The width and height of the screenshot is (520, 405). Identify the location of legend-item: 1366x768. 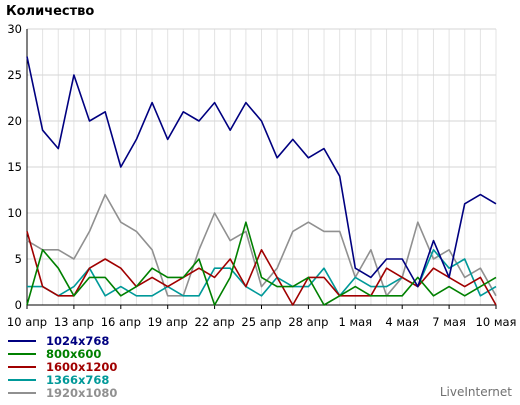
(62, 379).